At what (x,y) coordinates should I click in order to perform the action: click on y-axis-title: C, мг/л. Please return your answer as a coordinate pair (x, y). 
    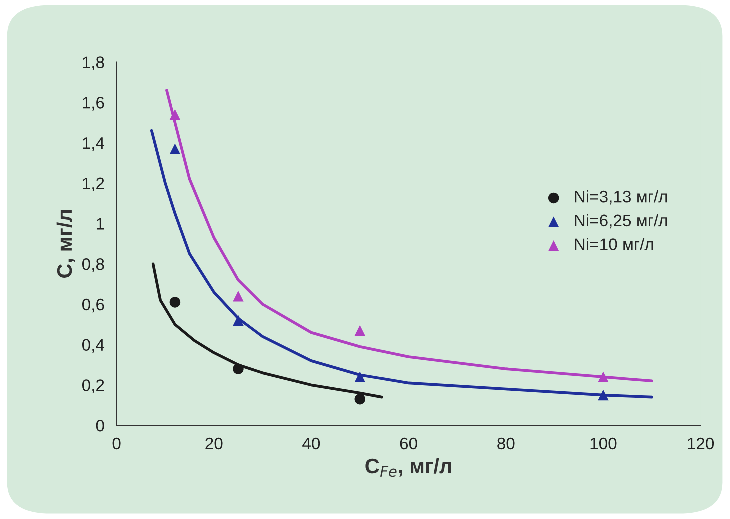
    Looking at the image, I should click on (66, 244).